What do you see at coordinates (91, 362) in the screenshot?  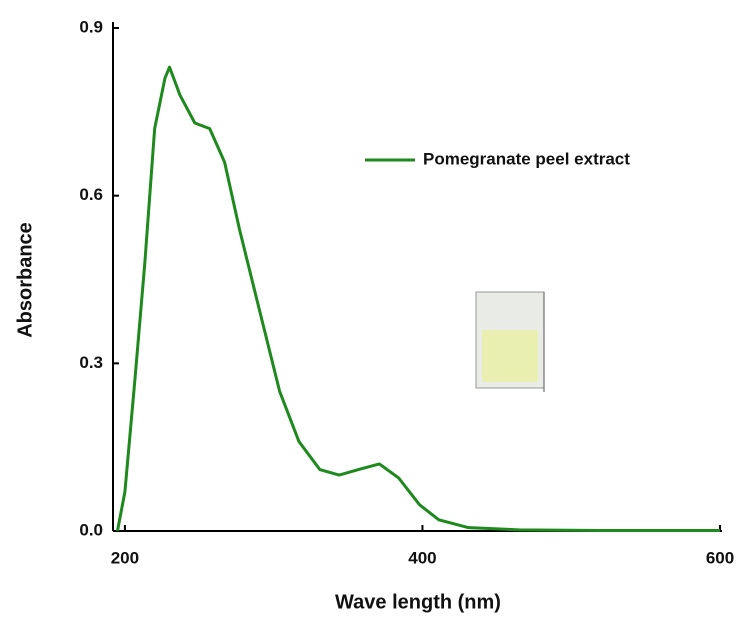 I see `y-tick-label: 0.3` at bounding box center [91, 362].